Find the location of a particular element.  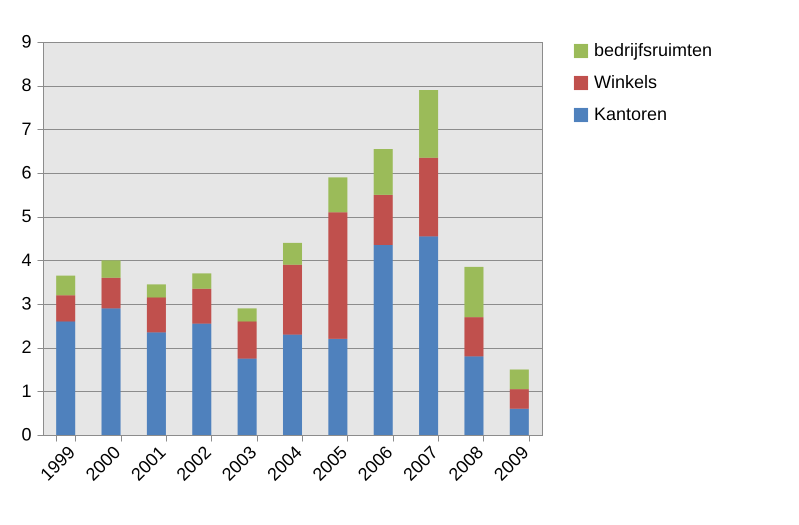

y-tick-label: 5 is located at coordinates (26, 216).